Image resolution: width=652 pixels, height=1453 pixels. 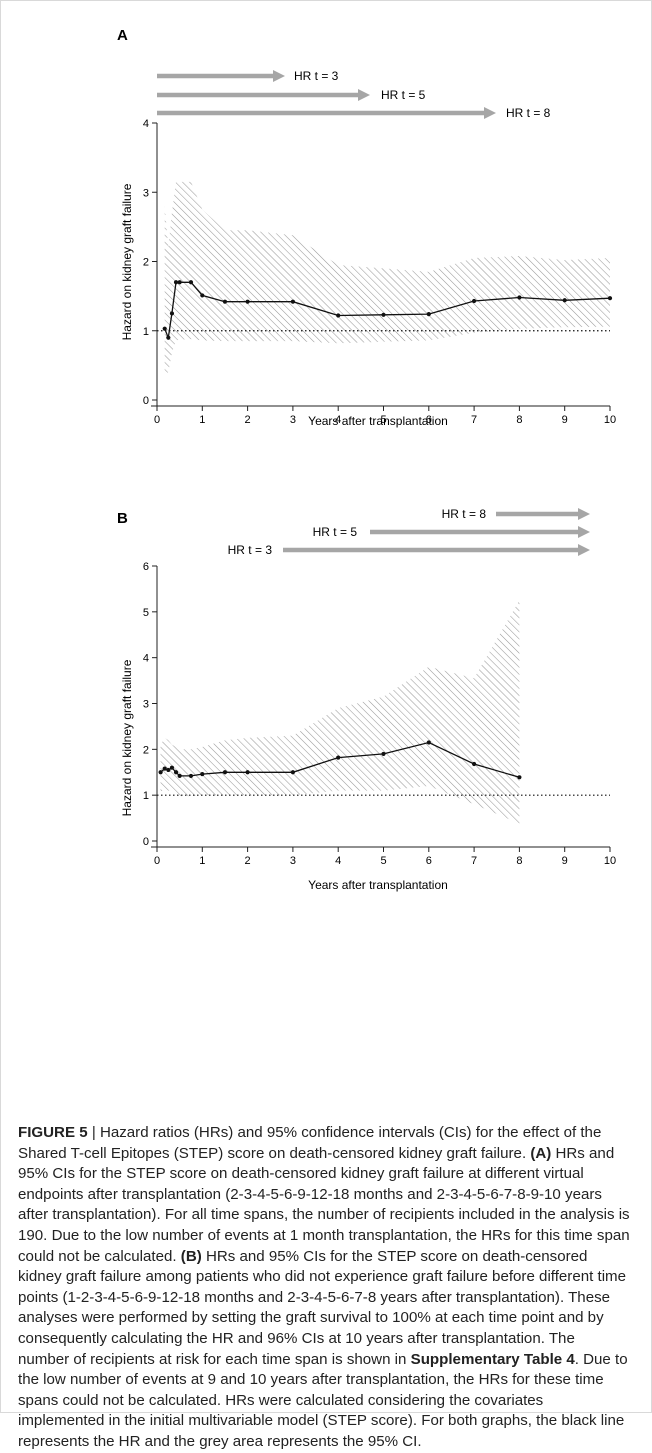 I want to click on panel-a-xlabel: Years after transplantation, so click(x=378, y=421).